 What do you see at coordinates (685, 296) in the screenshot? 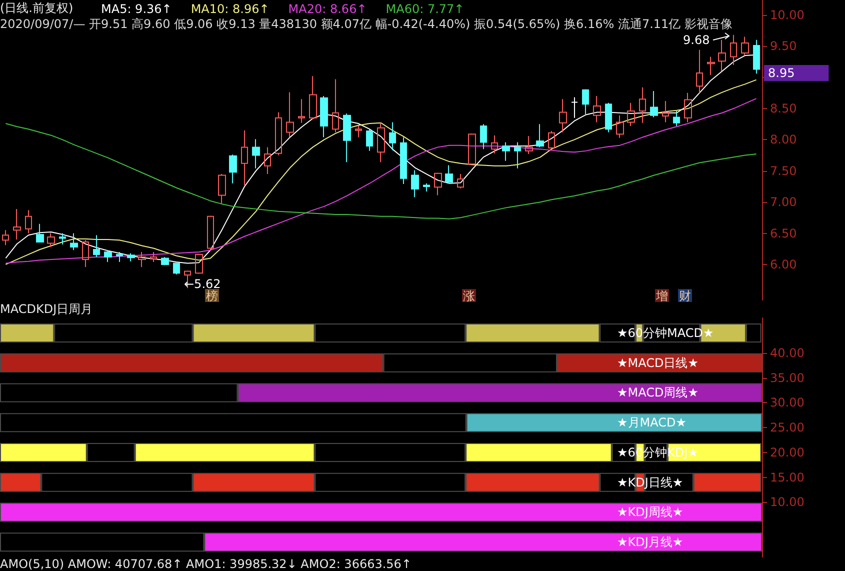
I see `annotation: 财` at bounding box center [685, 296].